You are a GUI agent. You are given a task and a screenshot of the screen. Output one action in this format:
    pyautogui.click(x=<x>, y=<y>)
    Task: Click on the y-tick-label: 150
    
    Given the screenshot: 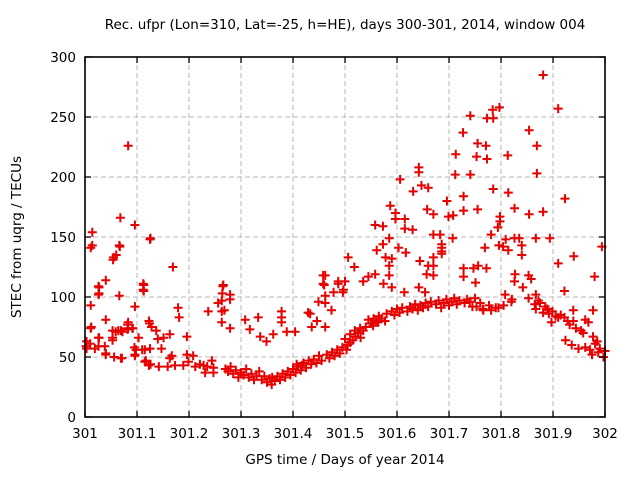 What is the action you would take?
    pyautogui.click(x=63, y=238)
    